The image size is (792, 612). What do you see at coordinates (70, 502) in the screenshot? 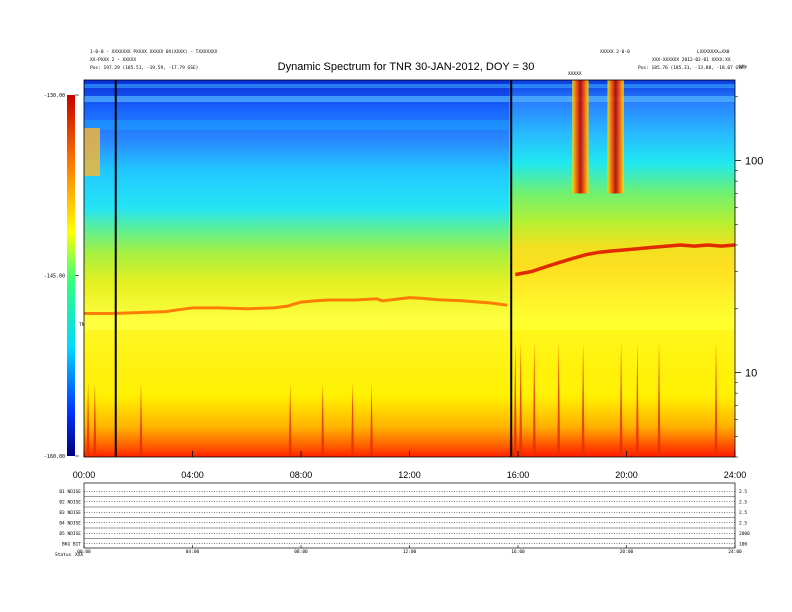
I see `strip-row-label-1: B2 NOISE` at bounding box center [70, 502].